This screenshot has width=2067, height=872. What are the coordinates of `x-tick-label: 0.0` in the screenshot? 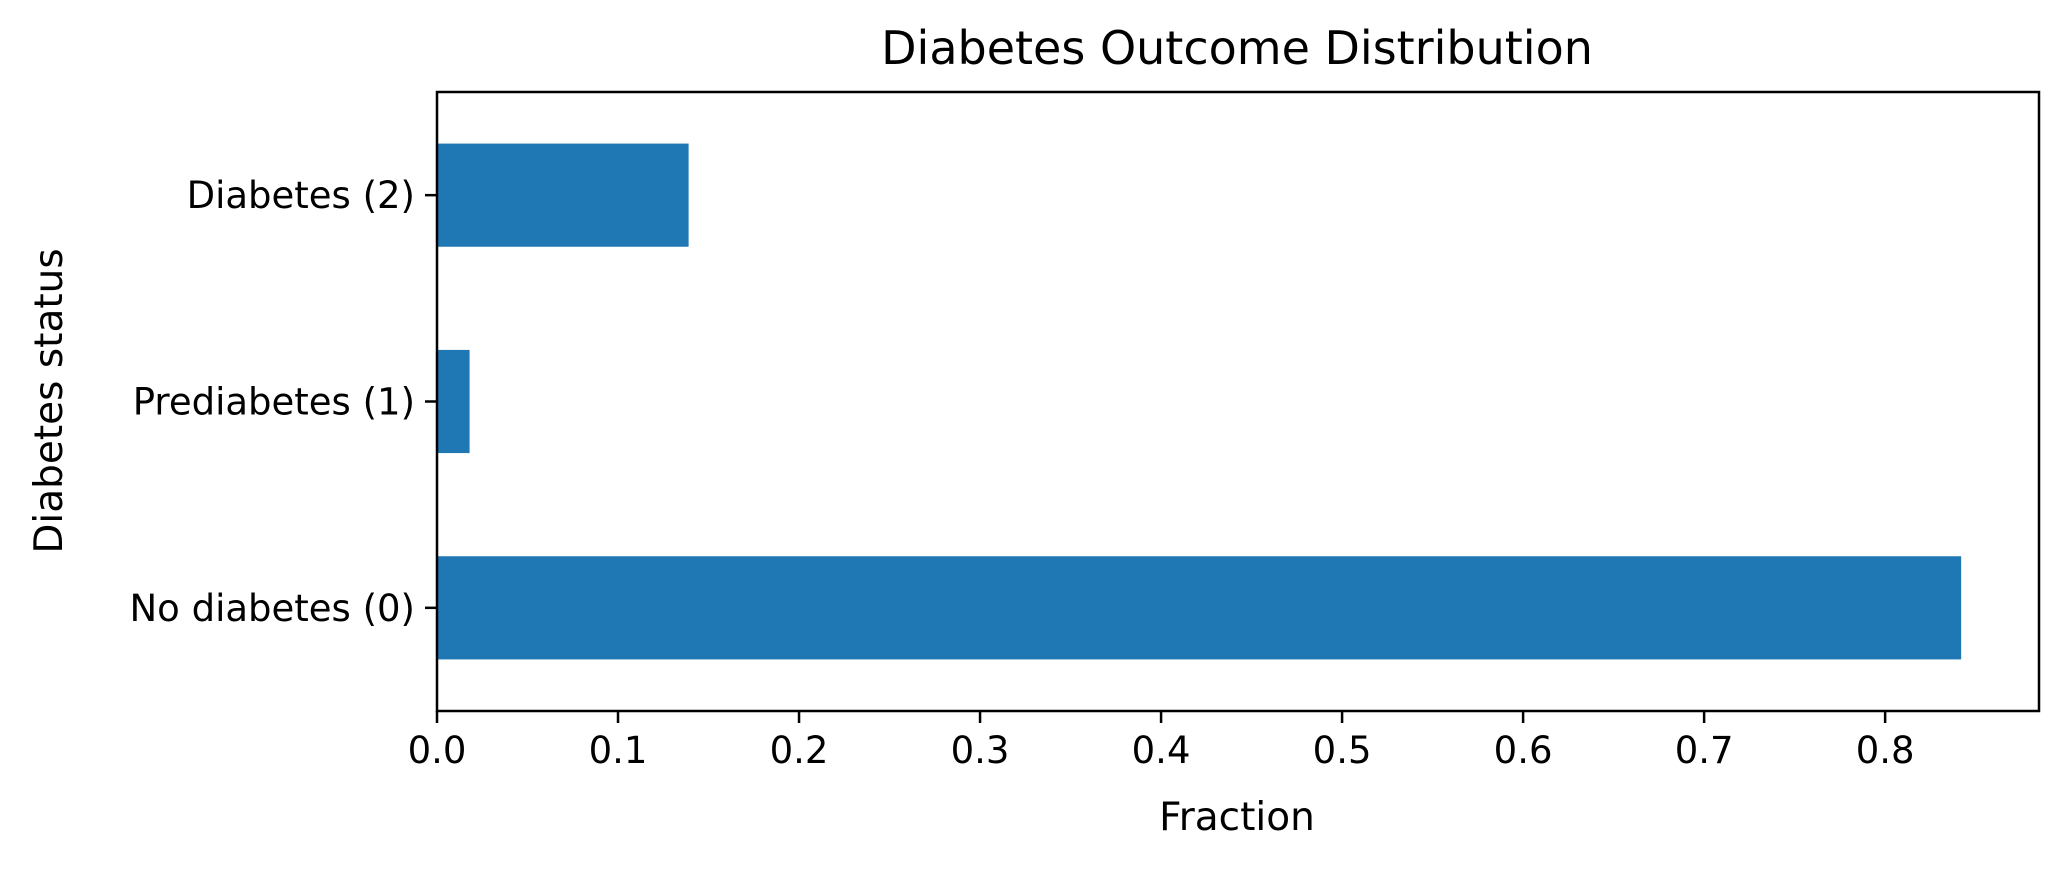 It's located at (437, 750).